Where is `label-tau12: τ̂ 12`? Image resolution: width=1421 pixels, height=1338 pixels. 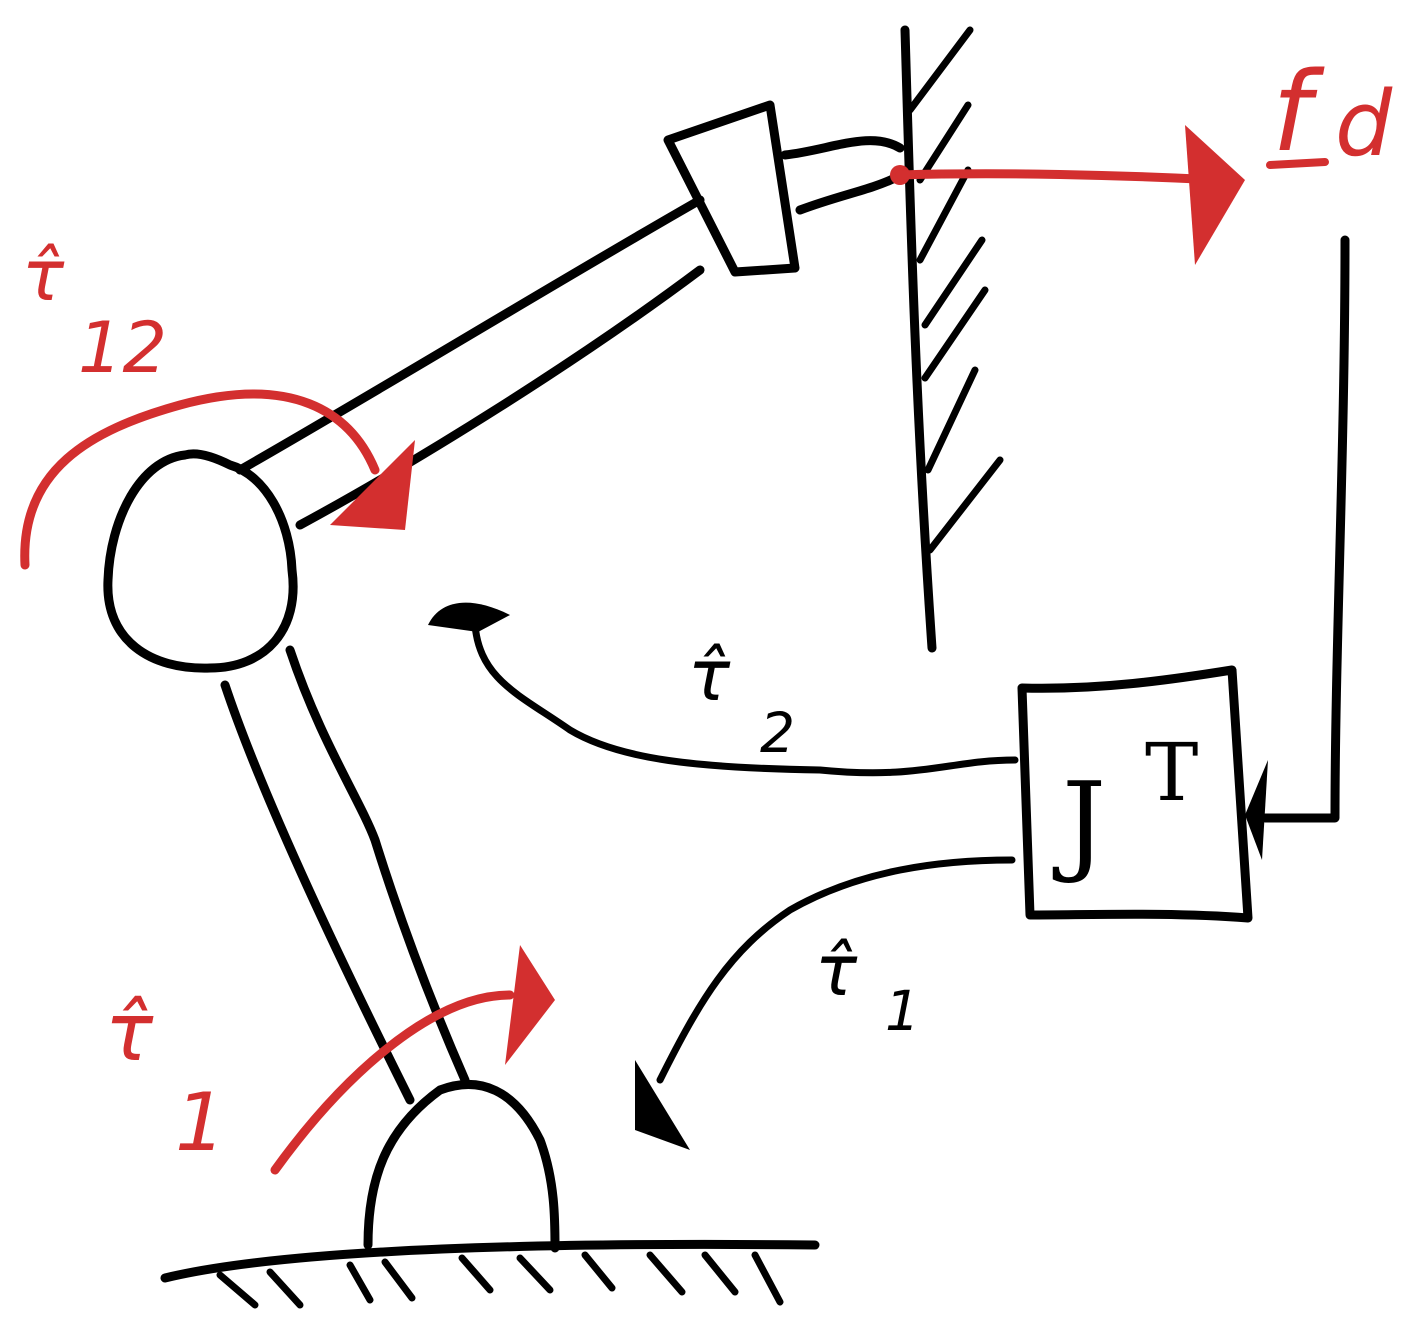
label-tau12: τ̂ 12 is located at coordinates (94, 312).